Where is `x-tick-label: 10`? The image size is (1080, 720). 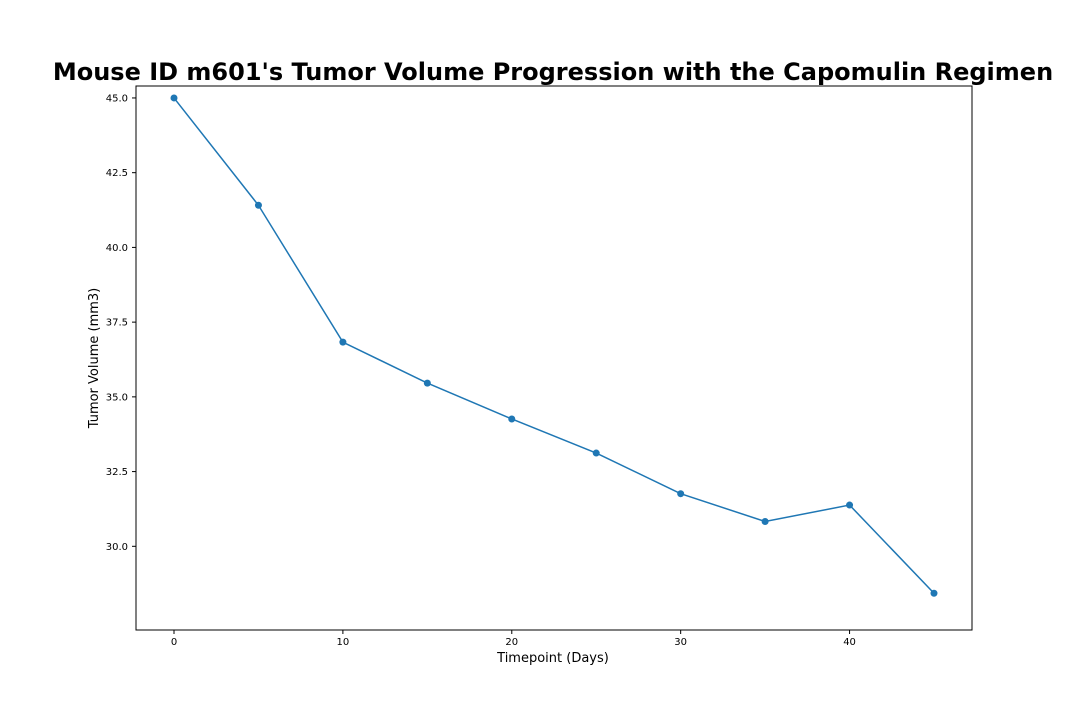 x-tick-label: 10 is located at coordinates (343, 642).